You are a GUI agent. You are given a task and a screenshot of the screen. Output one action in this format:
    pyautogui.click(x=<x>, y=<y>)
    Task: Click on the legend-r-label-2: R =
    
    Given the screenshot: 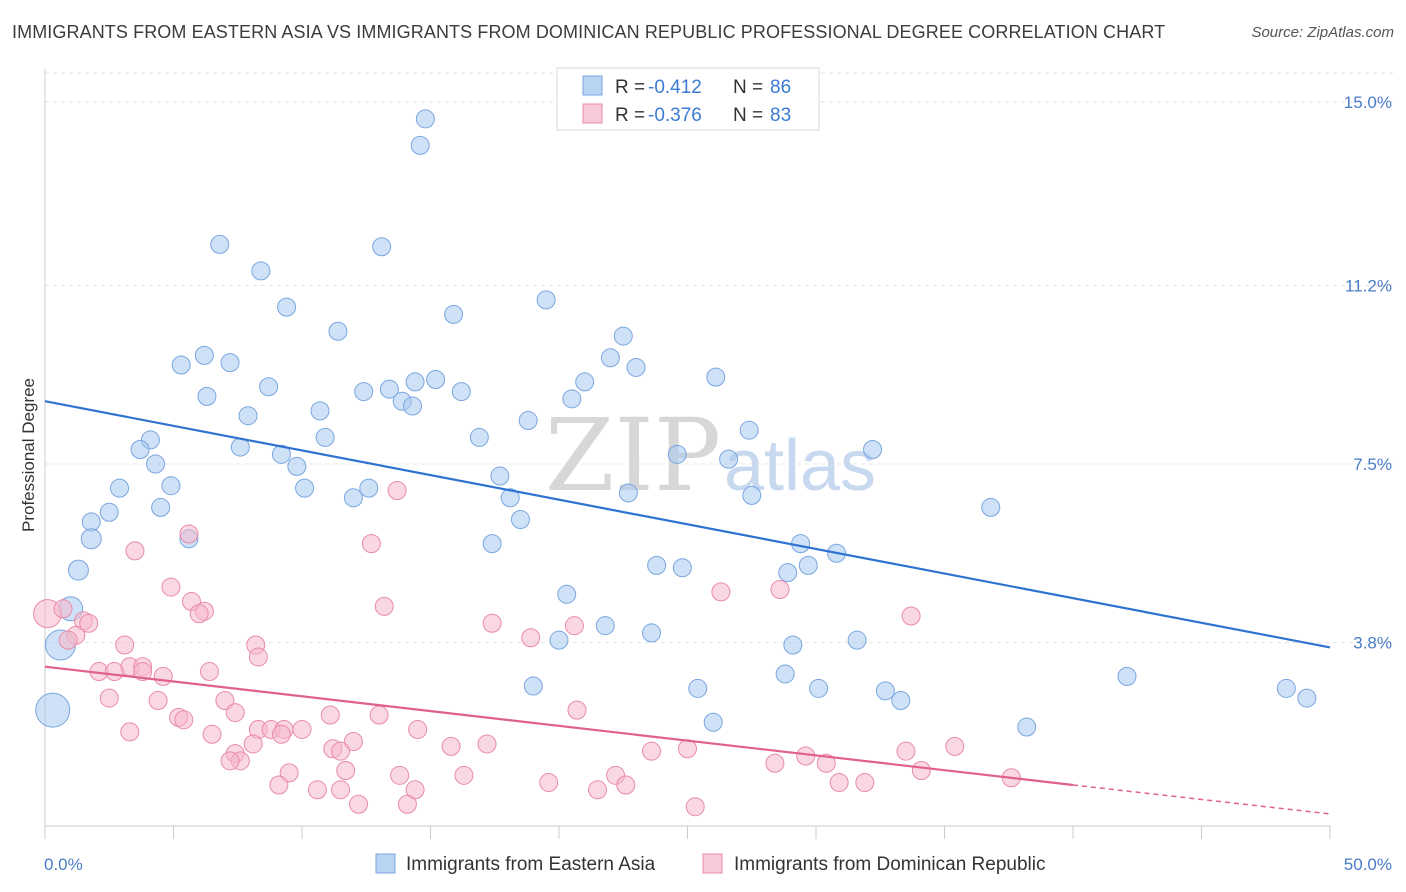 What is the action you would take?
    pyautogui.click(x=630, y=115)
    